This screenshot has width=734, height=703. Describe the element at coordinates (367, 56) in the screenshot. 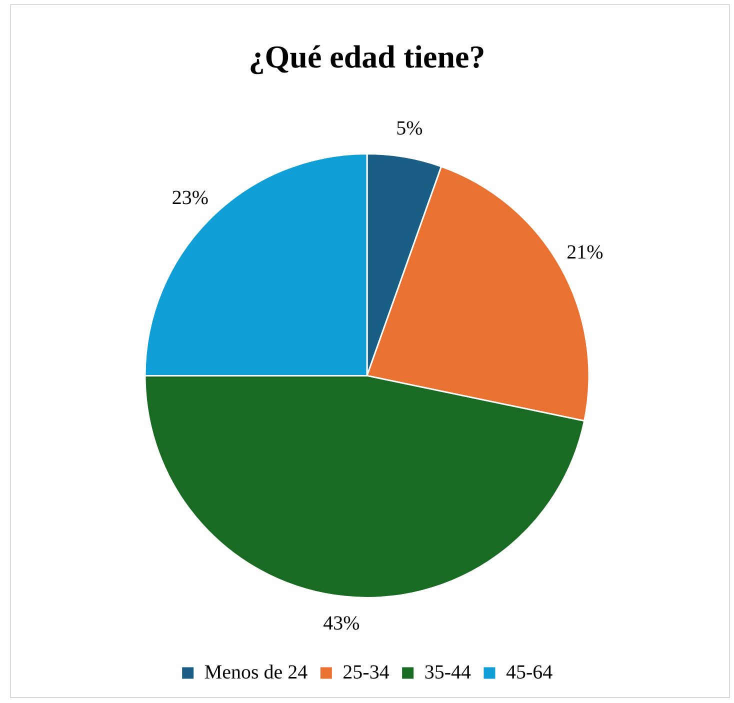

I see `chart-title: ¿Qué edad tiene?` at that location.